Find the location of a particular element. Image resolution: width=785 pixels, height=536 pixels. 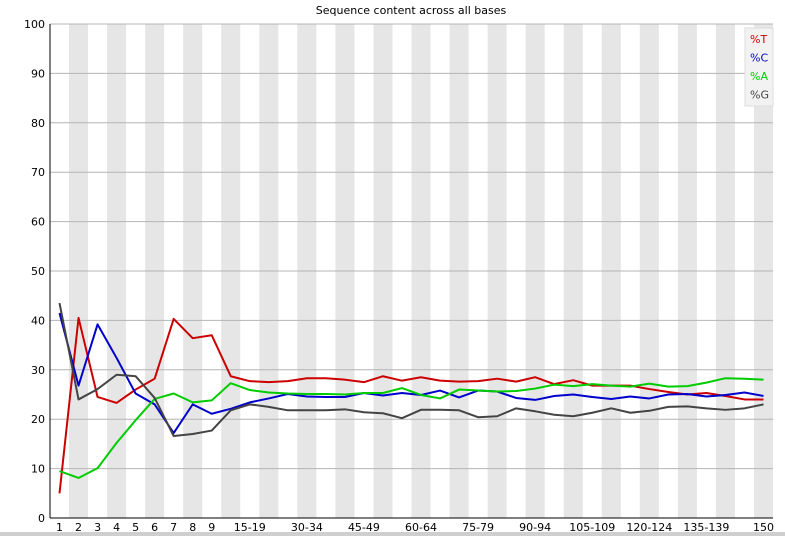

legend-box is located at coordinates (759, 67).